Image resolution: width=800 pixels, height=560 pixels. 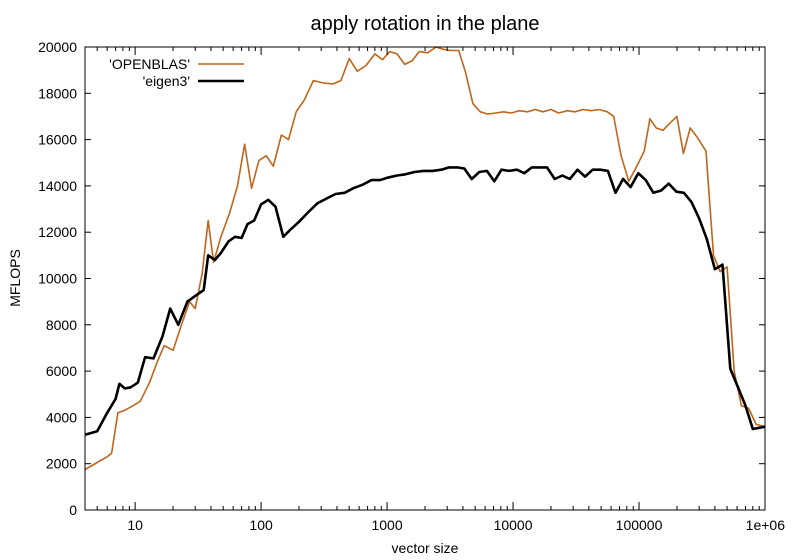 I want to click on y-tick-label: 20000, so click(x=57, y=47).